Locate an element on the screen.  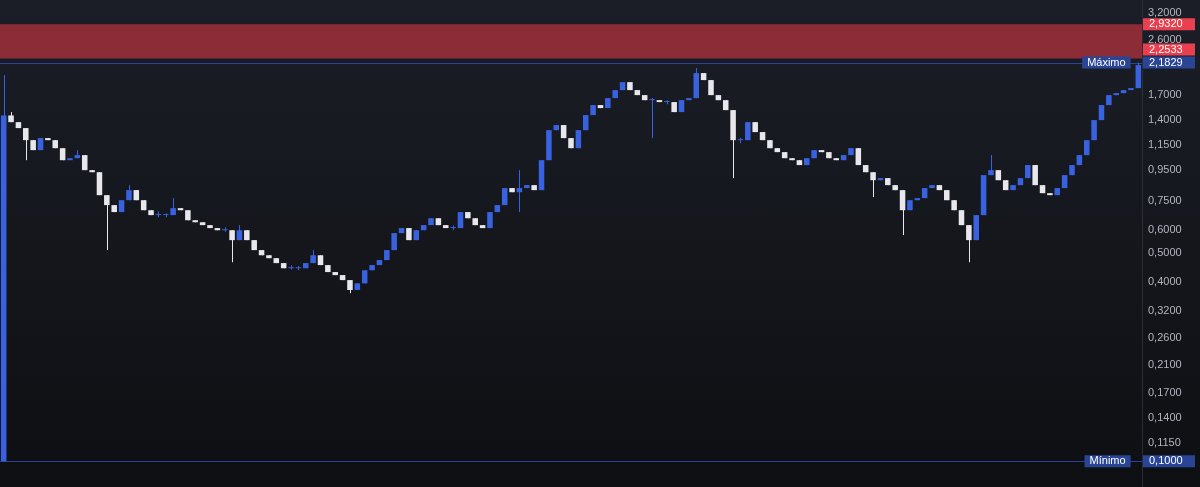
ref-line-label: Máximo is located at coordinates (1106, 61).